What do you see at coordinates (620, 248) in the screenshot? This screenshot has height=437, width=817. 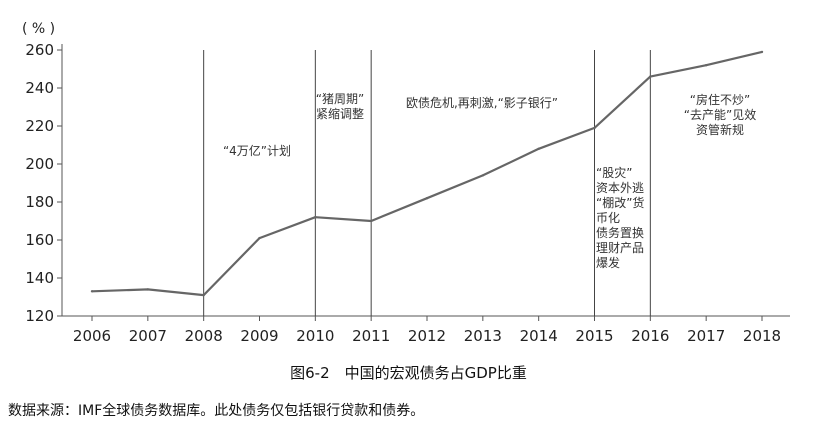 I see `annotation-text: 理财产品` at bounding box center [620, 248].